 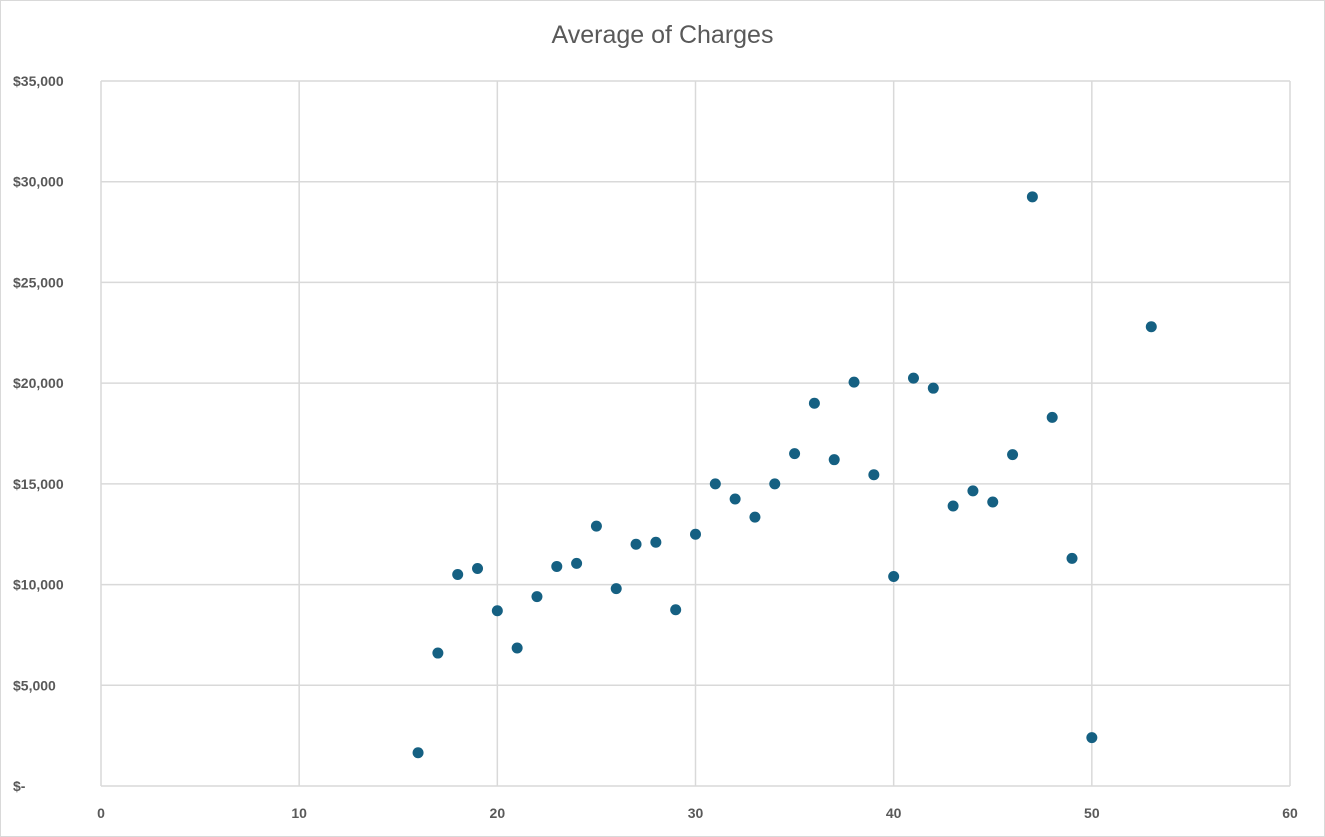 I want to click on y-tick-label: $15,000, so click(x=38, y=484).